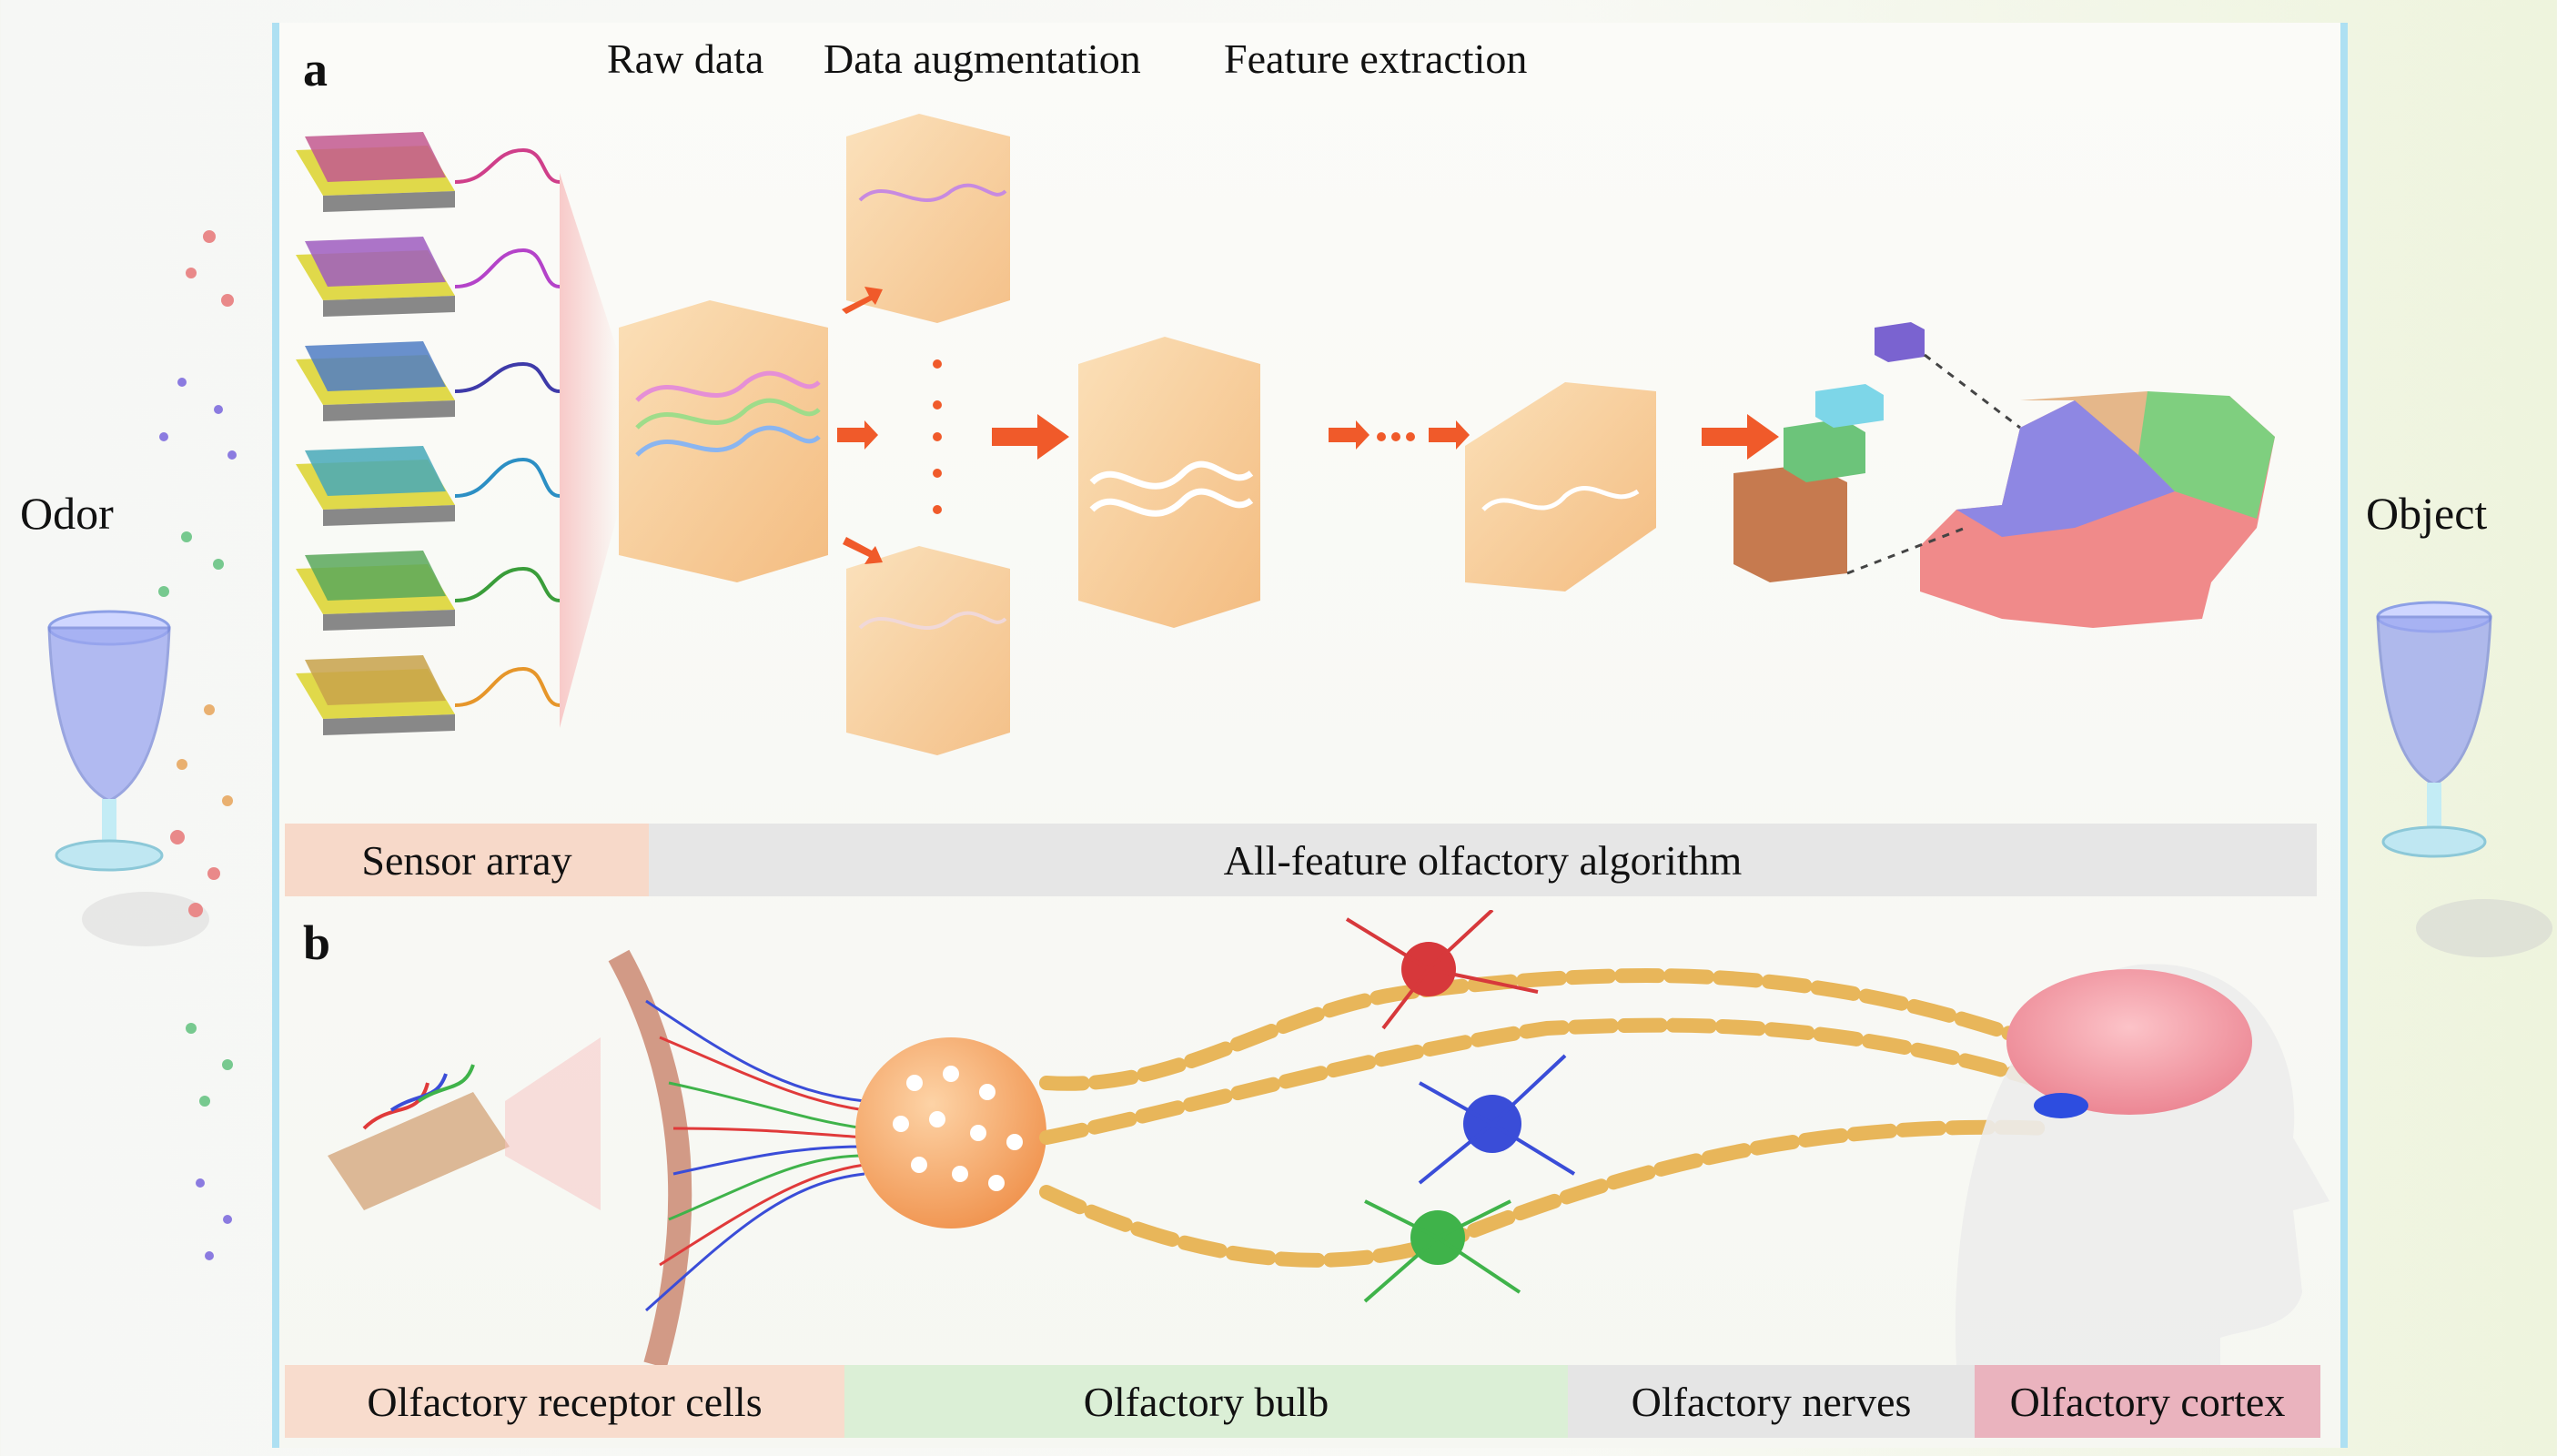  Describe the element at coordinates (67, 514) in the screenshot. I see `odor-label: Odor` at that location.